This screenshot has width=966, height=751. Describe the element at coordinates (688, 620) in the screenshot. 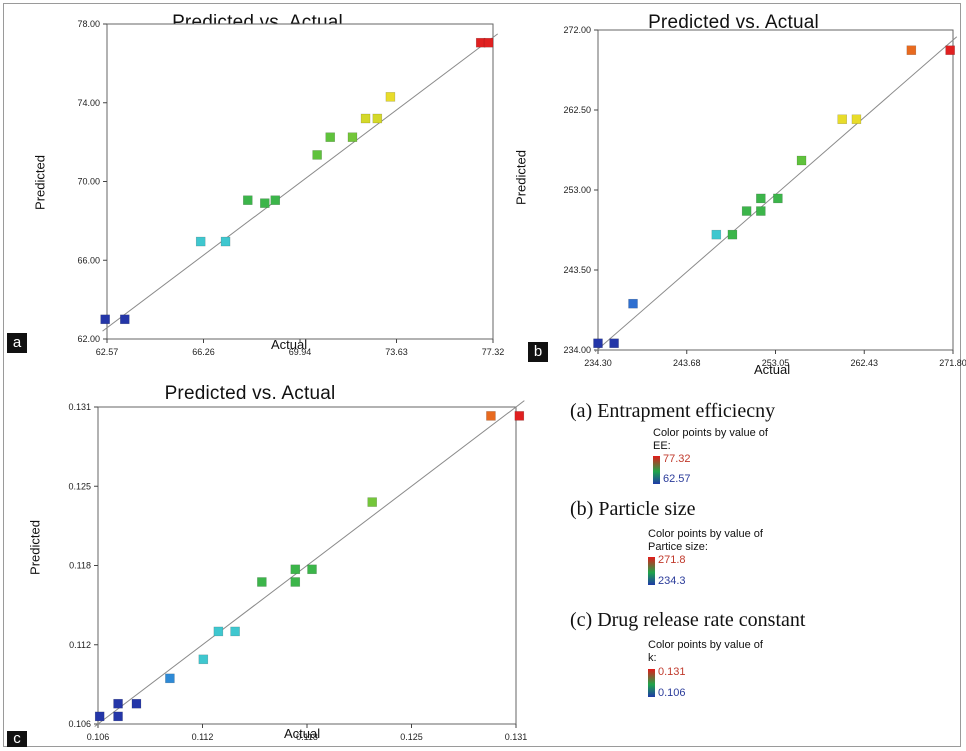

I see `legend-heading-c: (c) Drug release rate constant` at that location.